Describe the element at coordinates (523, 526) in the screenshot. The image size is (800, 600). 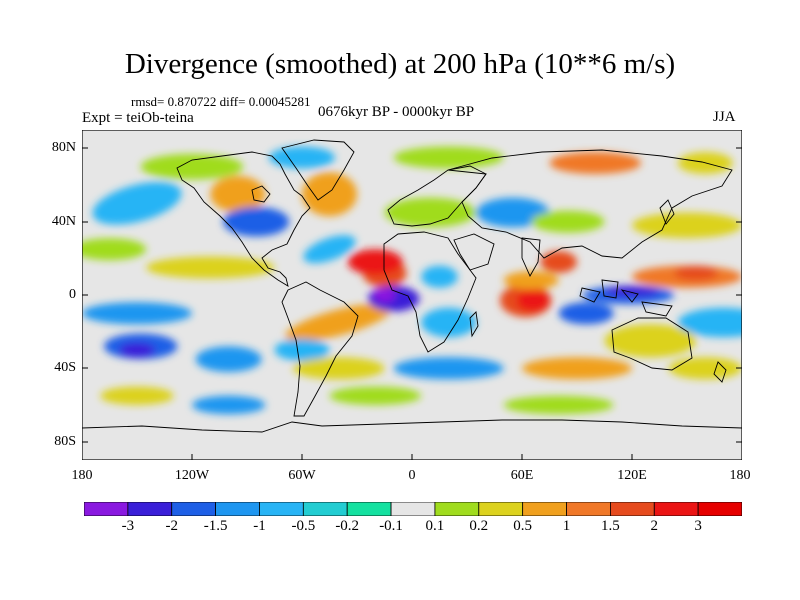
I see `colorbar-label: 0.5` at that location.